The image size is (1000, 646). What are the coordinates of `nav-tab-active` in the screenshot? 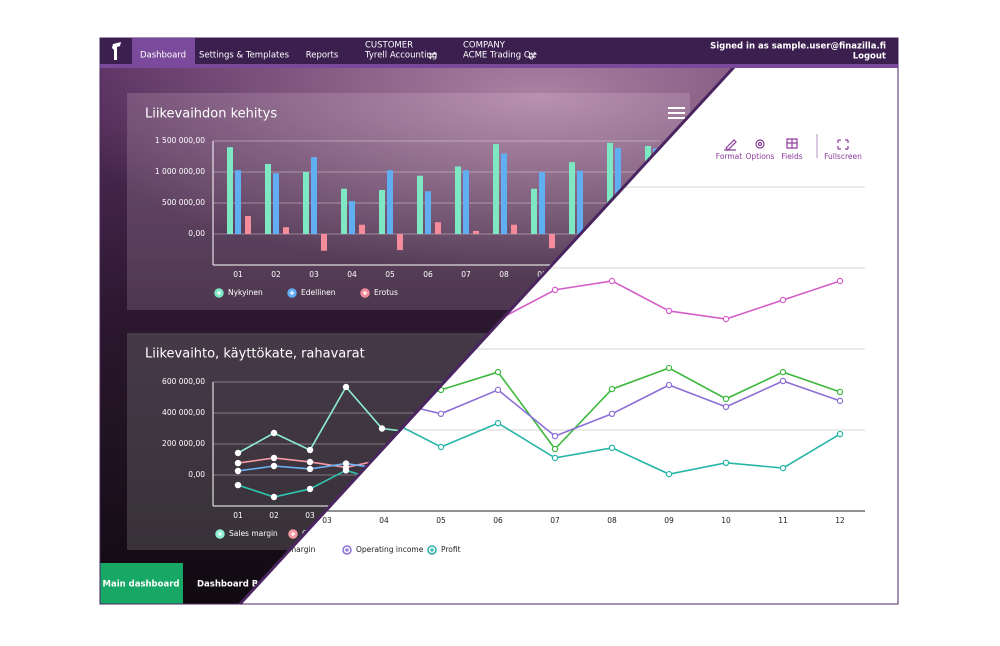 It's located at (163, 52).